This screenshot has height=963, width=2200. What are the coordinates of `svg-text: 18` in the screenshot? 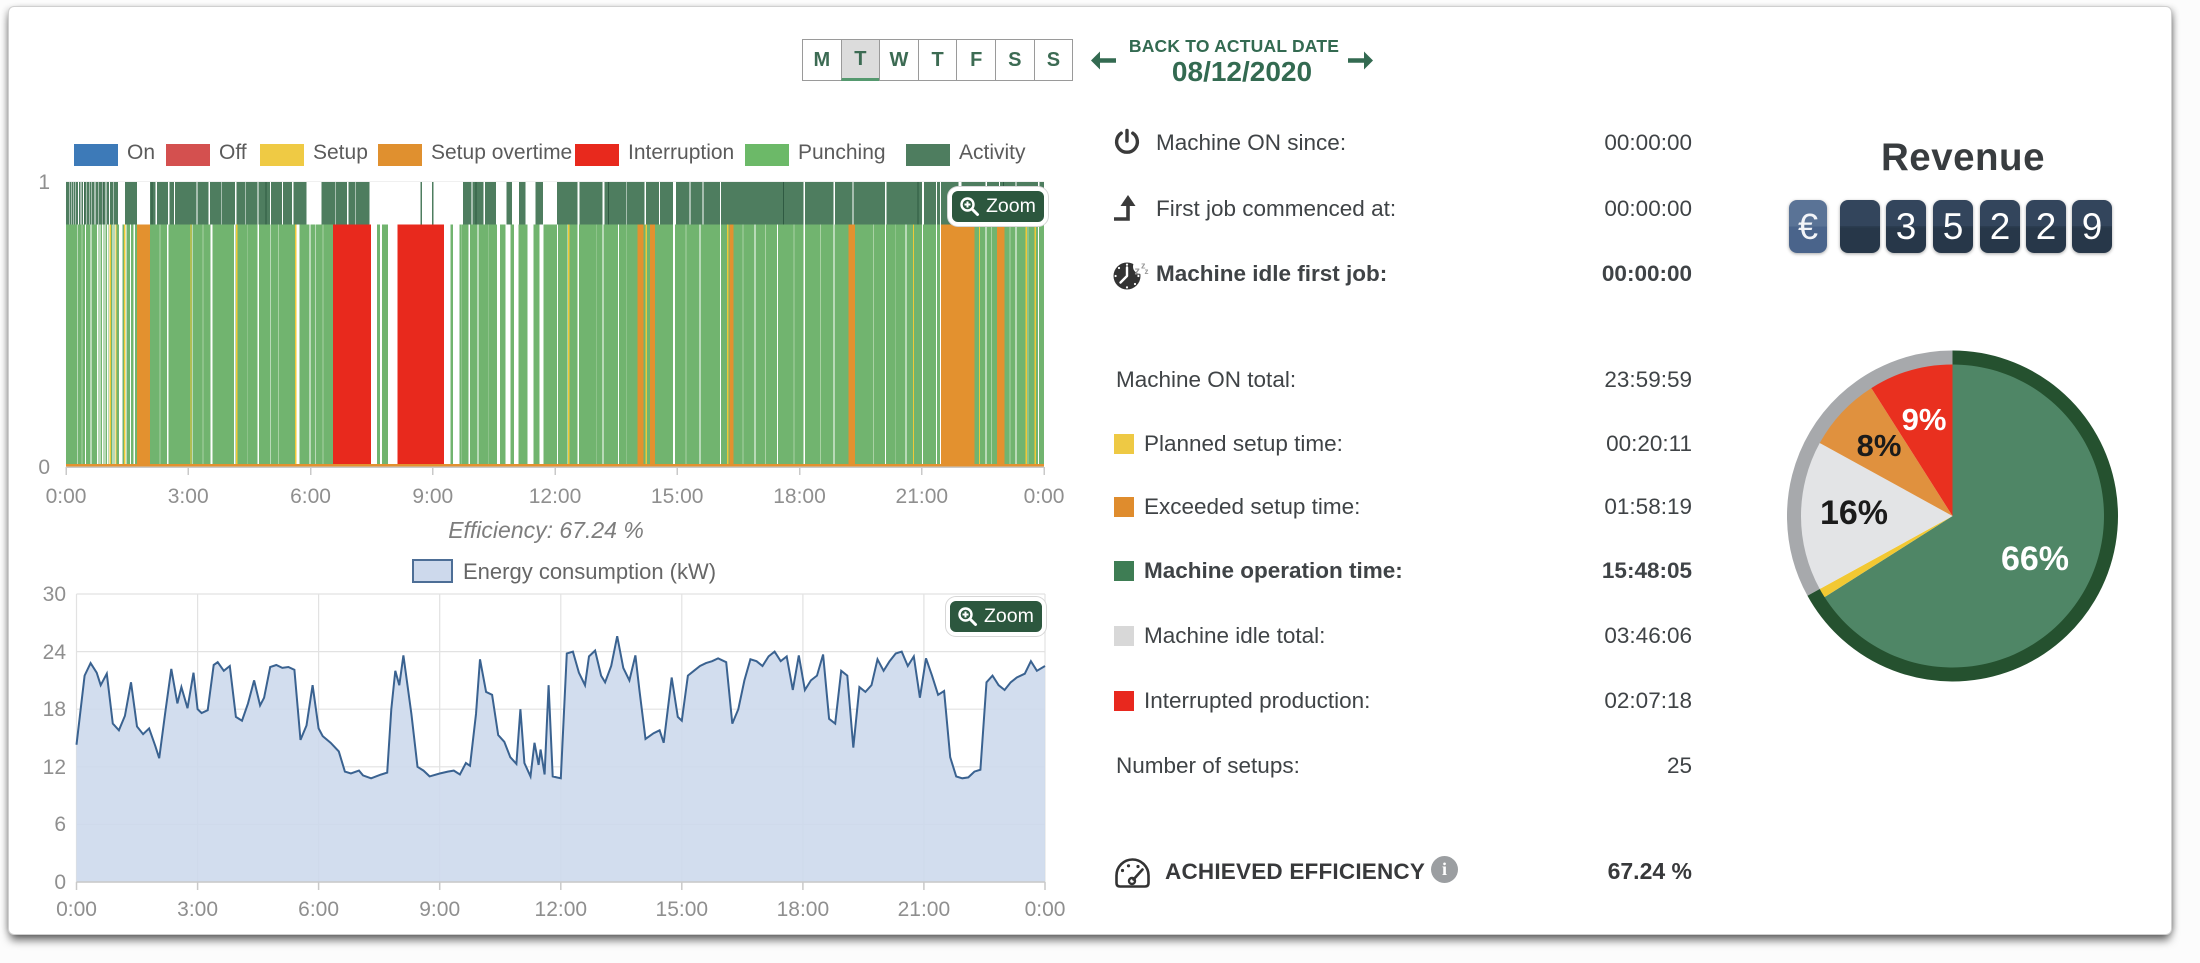 It's located at (54, 709).